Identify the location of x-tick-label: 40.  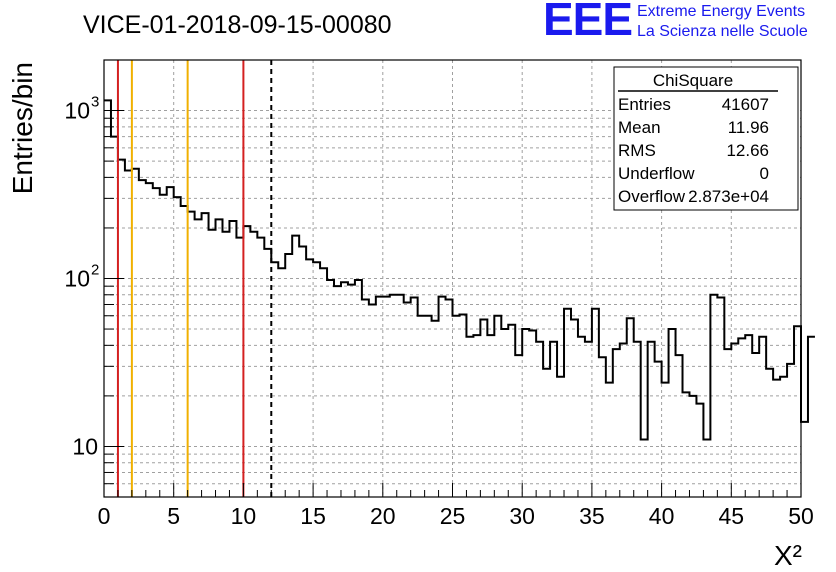
(662, 516).